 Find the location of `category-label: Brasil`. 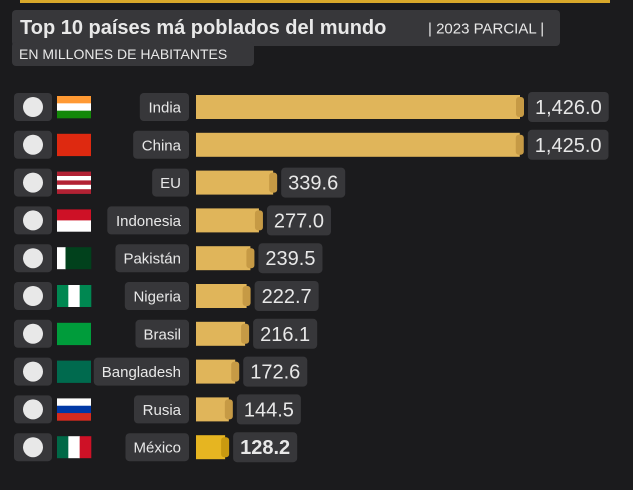

category-label: Brasil is located at coordinates (162, 334).